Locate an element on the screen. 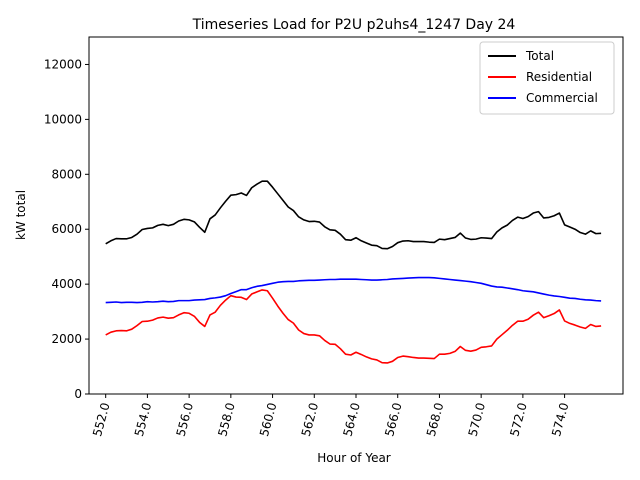  series-line-residential is located at coordinates (353, 326).